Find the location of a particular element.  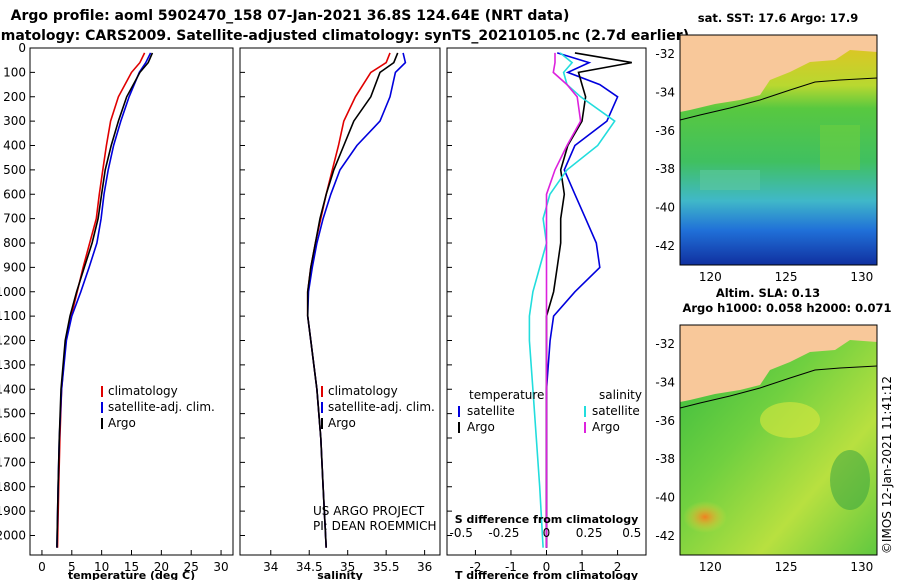

y-tick-label: 900 is located at coordinates (14, 267).